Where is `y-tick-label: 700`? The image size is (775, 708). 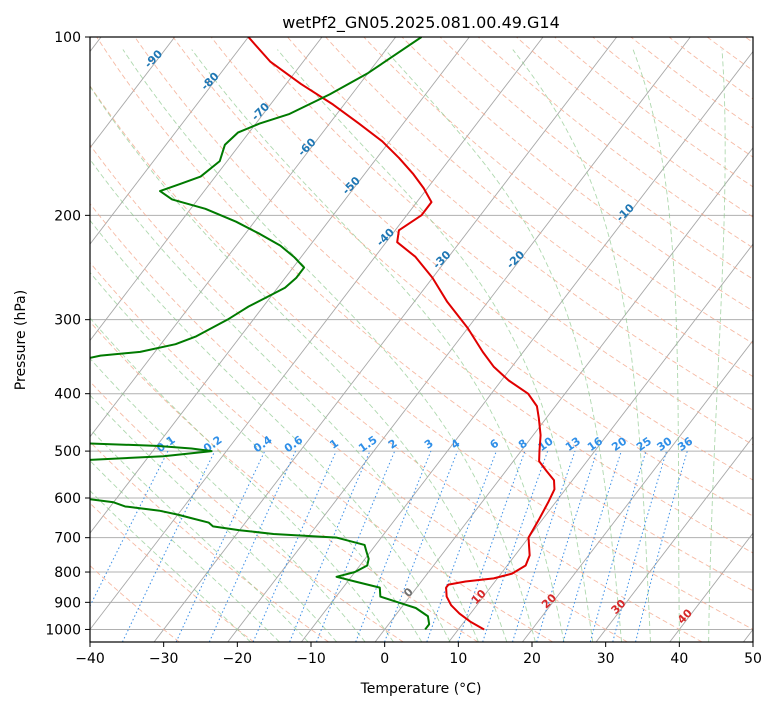 y-tick-label: 700 is located at coordinates (67, 539).